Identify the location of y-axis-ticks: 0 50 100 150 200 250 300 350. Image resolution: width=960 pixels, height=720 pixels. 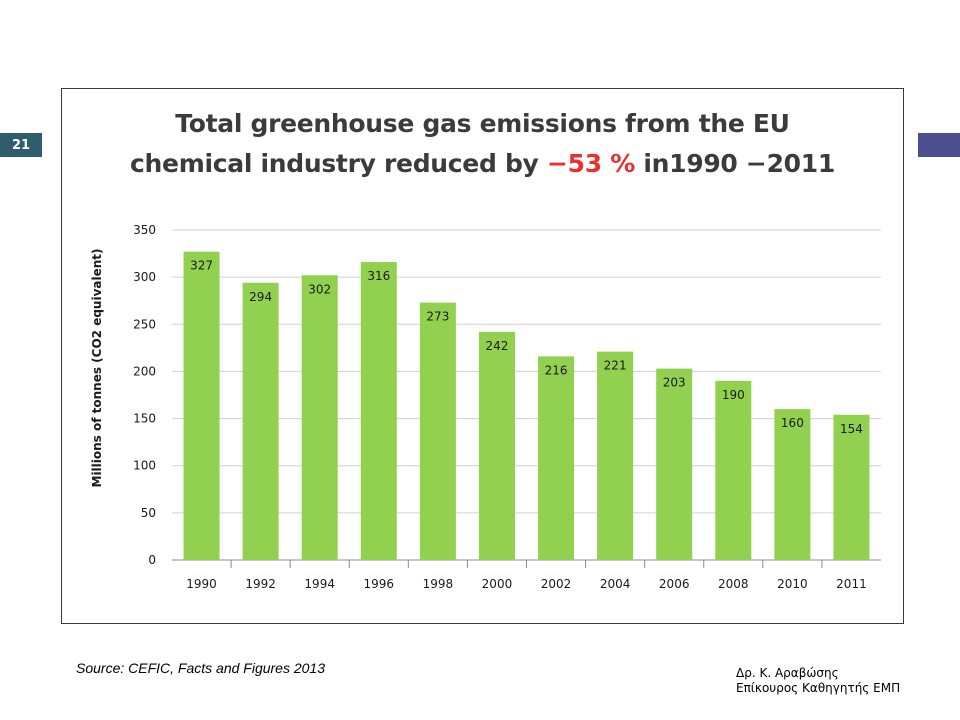
(144, 395).